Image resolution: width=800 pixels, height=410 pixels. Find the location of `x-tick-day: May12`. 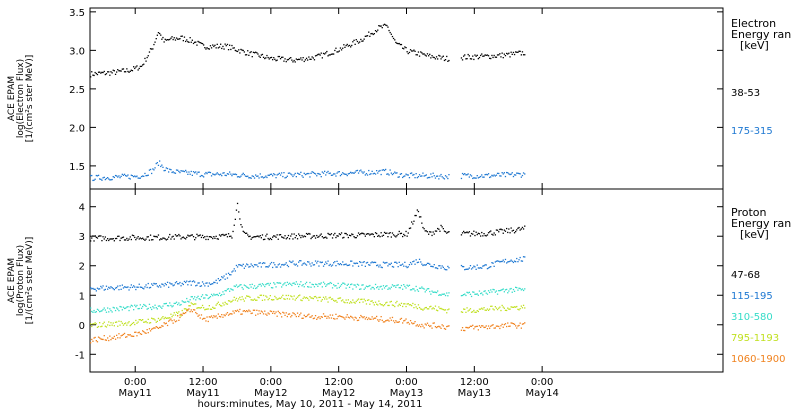

x-tick-day: May12 is located at coordinates (338, 393).